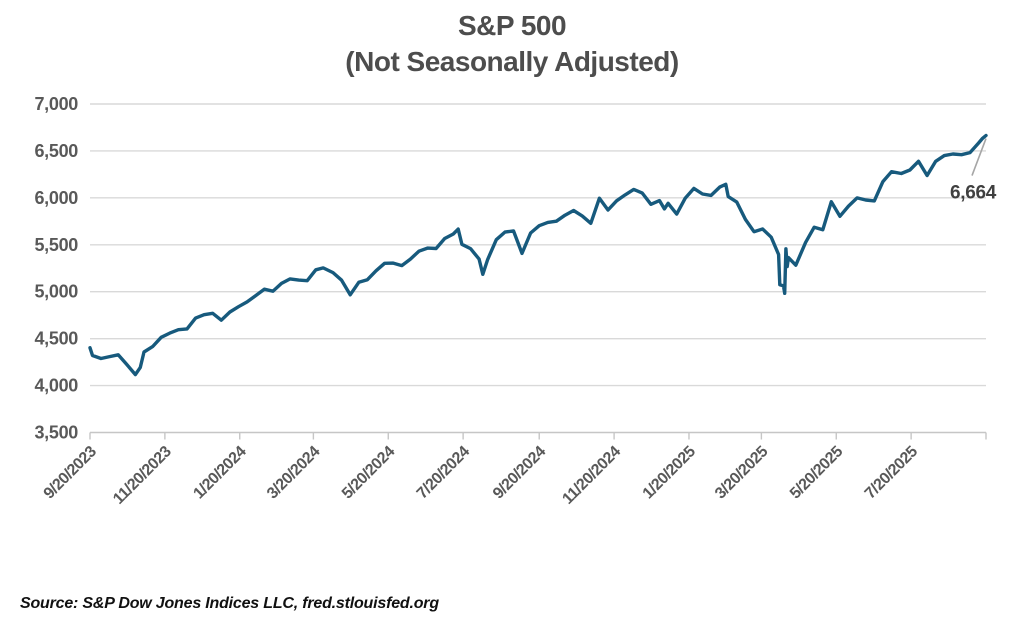 This screenshot has width=1024, height=632. I want to click on y-tick-label: 4,000, so click(56, 386).